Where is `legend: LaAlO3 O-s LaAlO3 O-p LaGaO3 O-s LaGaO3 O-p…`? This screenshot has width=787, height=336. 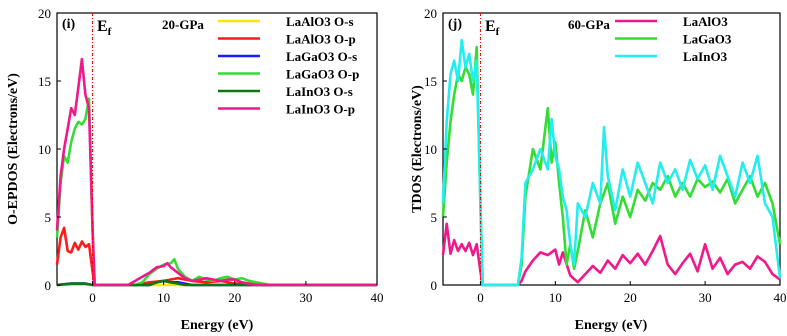 legend: LaAlO3 O-s LaAlO3 O-p LaGaO3 O-s LaGaO3 O-p… is located at coordinates (288, 65).